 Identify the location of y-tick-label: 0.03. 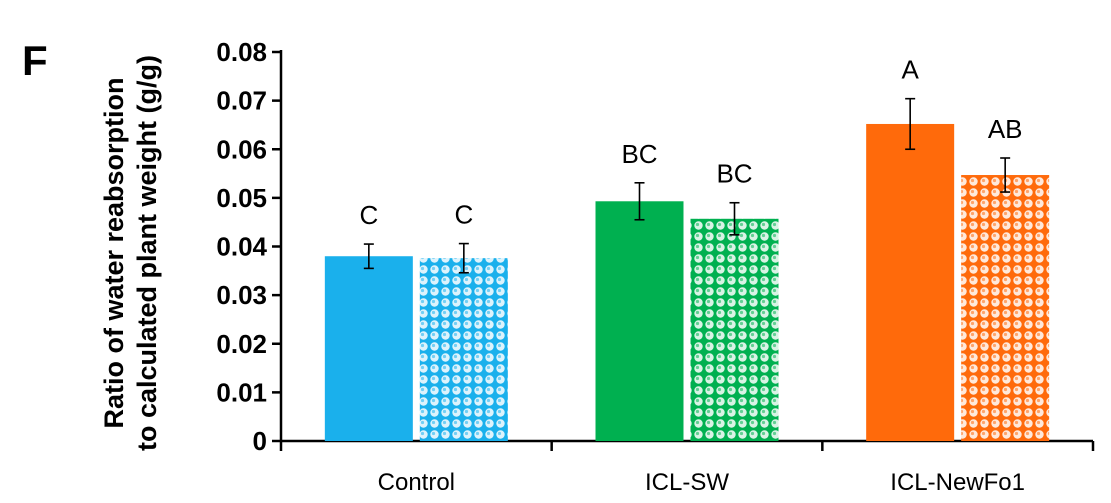
(241, 295).